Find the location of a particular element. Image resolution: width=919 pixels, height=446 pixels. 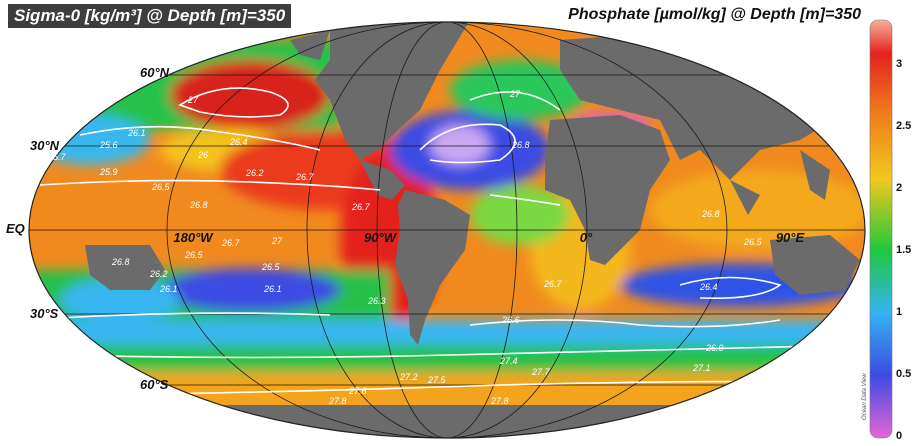

contour-label: 27.1 is located at coordinates (701, 368).